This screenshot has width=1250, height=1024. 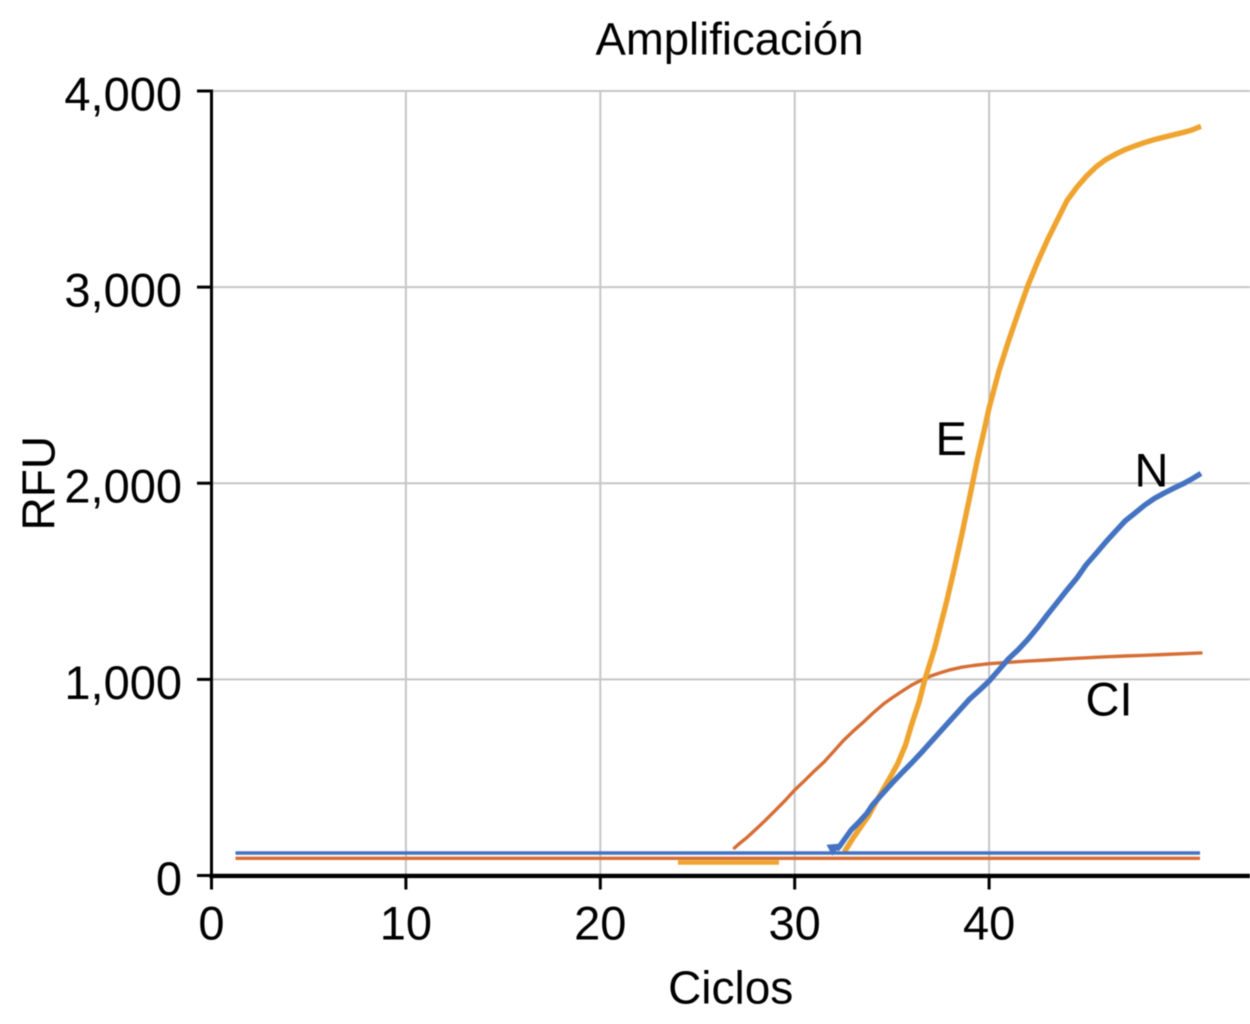 I want to click on svg-text: E, so click(x=951, y=438).